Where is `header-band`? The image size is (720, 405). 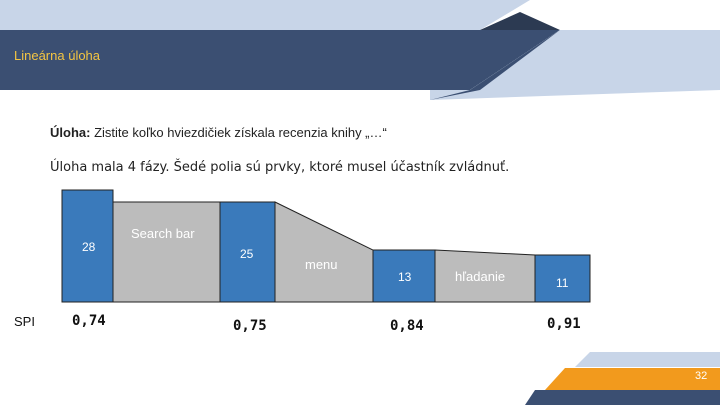
header-band is located at coordinates (280, 60).